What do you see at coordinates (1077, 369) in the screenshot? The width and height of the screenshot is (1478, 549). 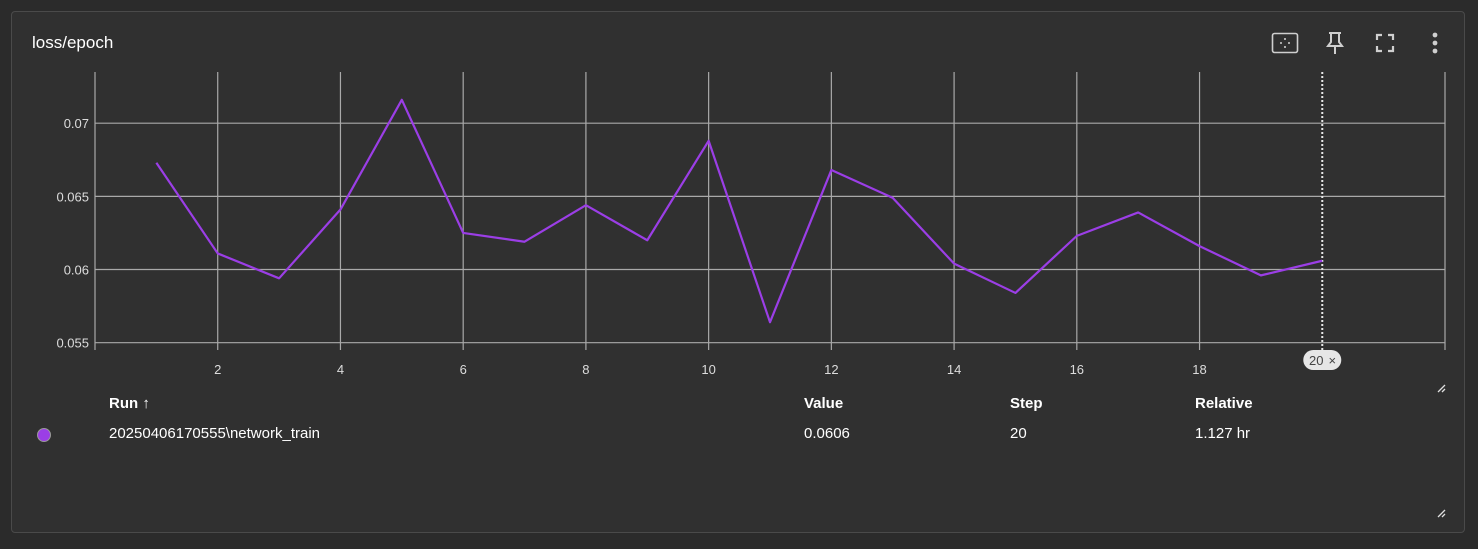 I see `x-tick-label: 16` at bounding box center [1077, 369].